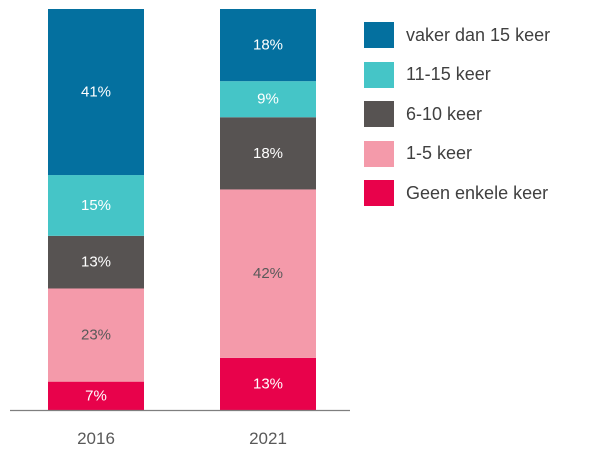 This screenshot has height=466, width=598. I want to click on legend-label: Geen enkele keer, so click(477, 192).